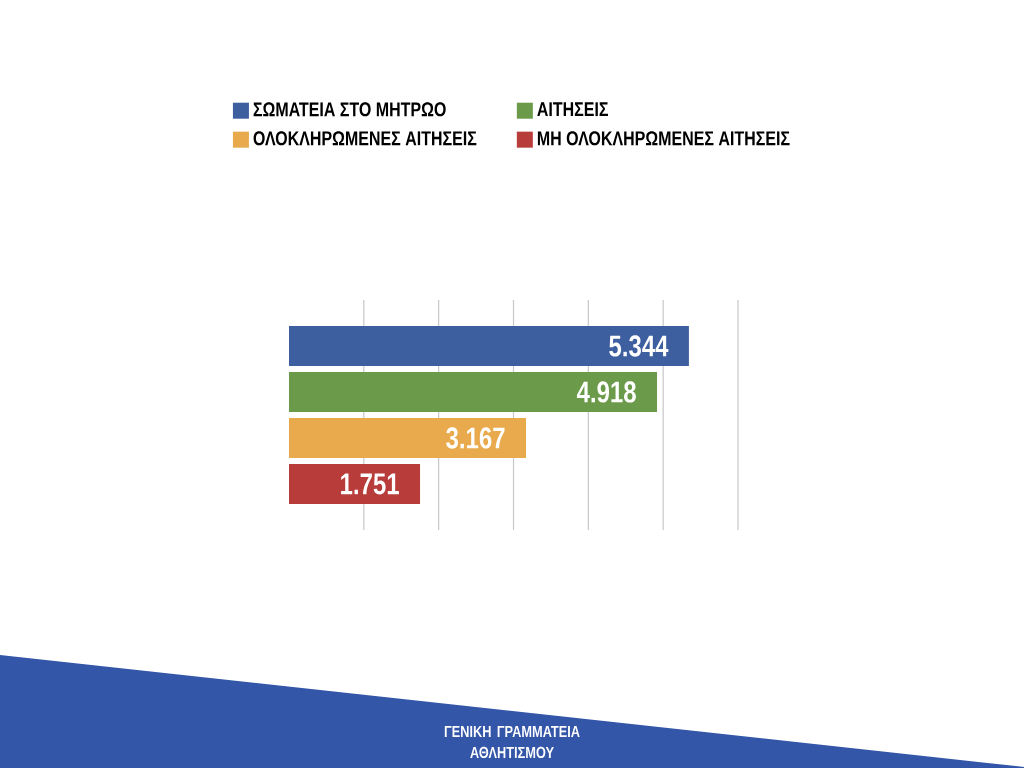  What do you see at coordinates (475, 438) in the screenshot?
I see `data-label: 3.167` at bounding box center [475, 438].